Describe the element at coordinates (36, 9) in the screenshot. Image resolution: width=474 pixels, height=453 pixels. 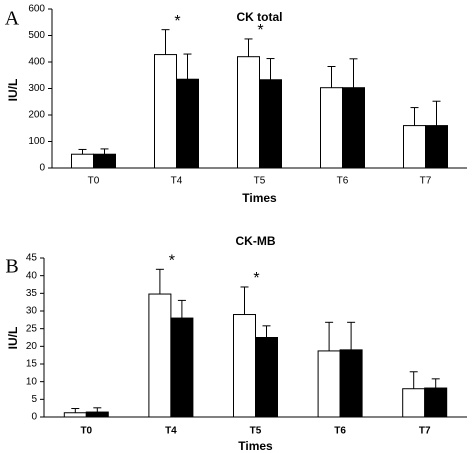
I see `y-tick-label: 600` at that location.